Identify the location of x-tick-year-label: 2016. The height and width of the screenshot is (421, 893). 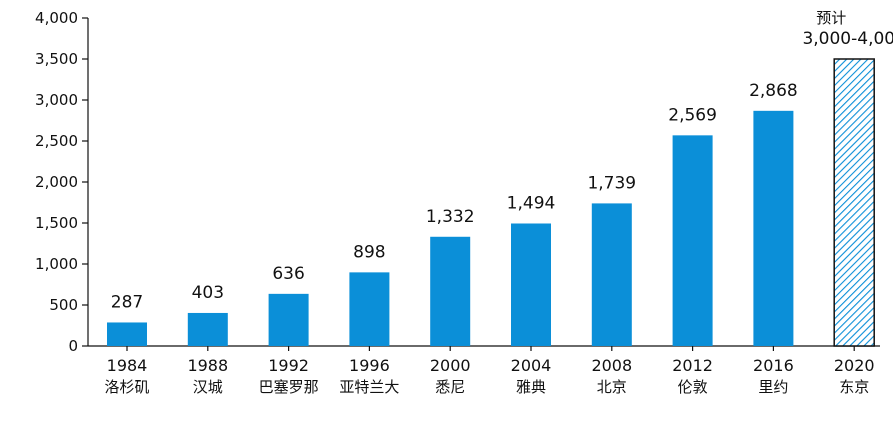
(773, 365).